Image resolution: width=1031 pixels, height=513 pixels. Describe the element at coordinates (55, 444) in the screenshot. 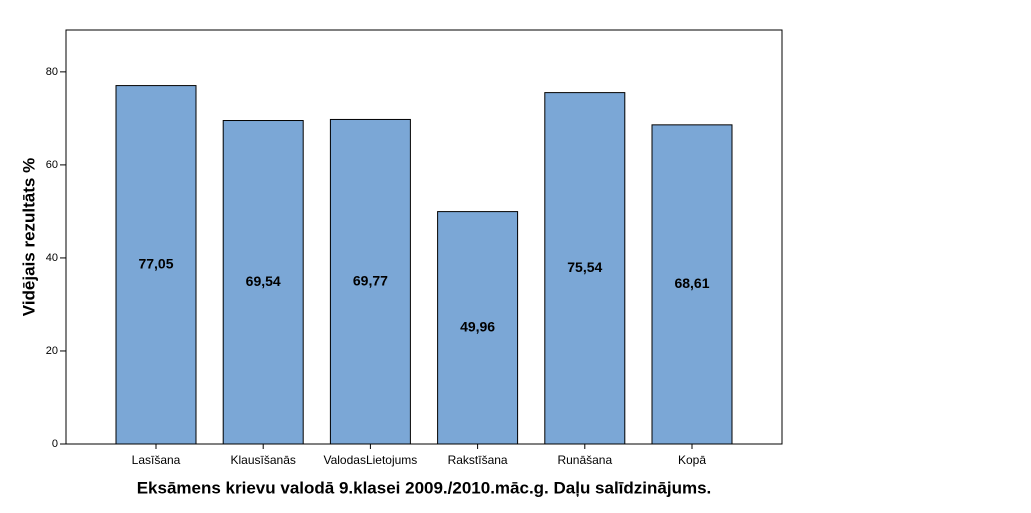

I see `y-tick-label: 0` at that location.